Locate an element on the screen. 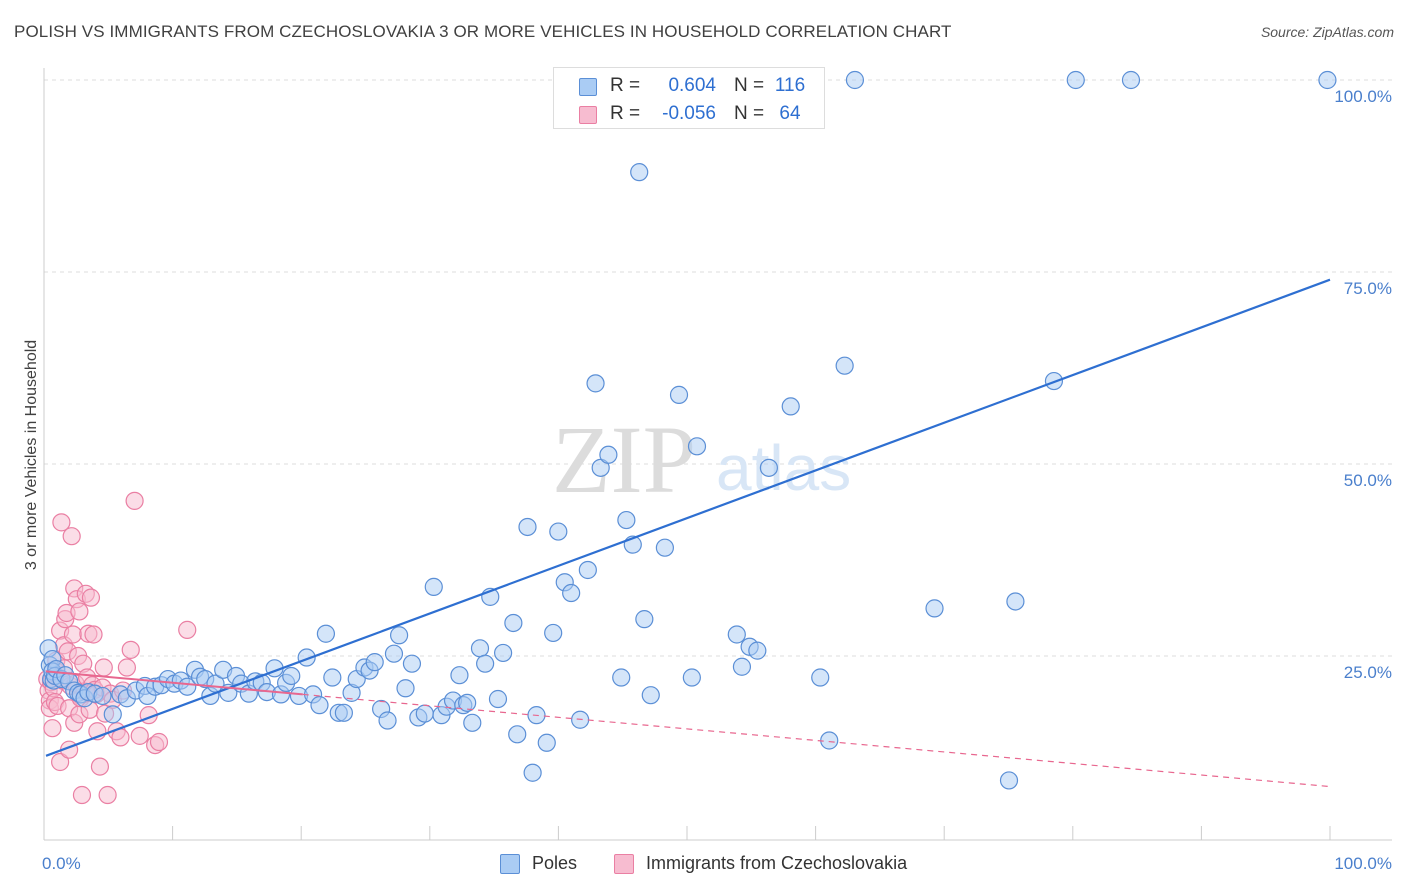  x-tick-labels: 0.0% 100.0% is located at coordinates (717, 863).